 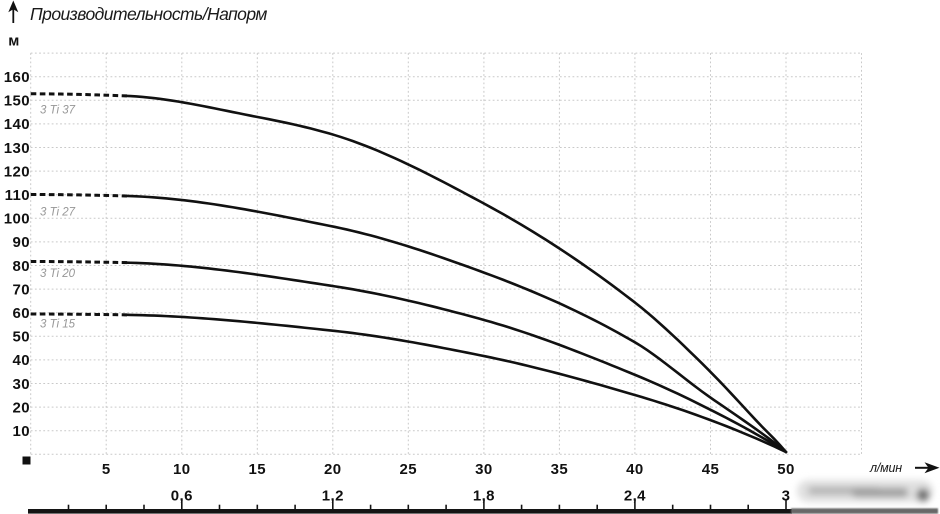 What do you see at coordinates (58, 274) in the screenshot?
I see `svg-text: 3 Ti 20` at bounding box center [58, 274].